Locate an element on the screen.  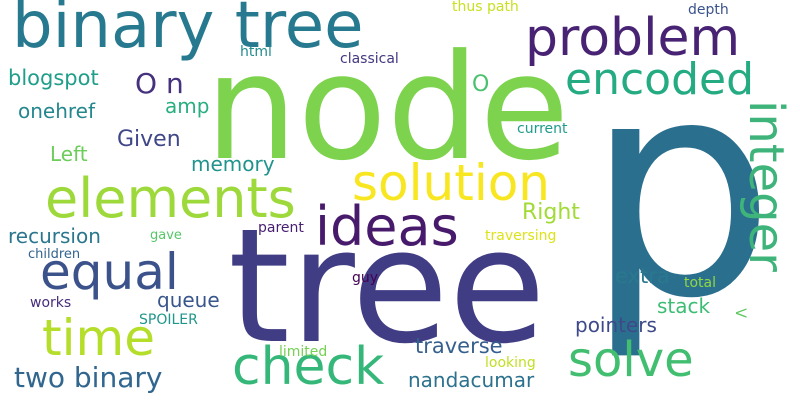
word-guy: guy is located at coordinates (365, 278).